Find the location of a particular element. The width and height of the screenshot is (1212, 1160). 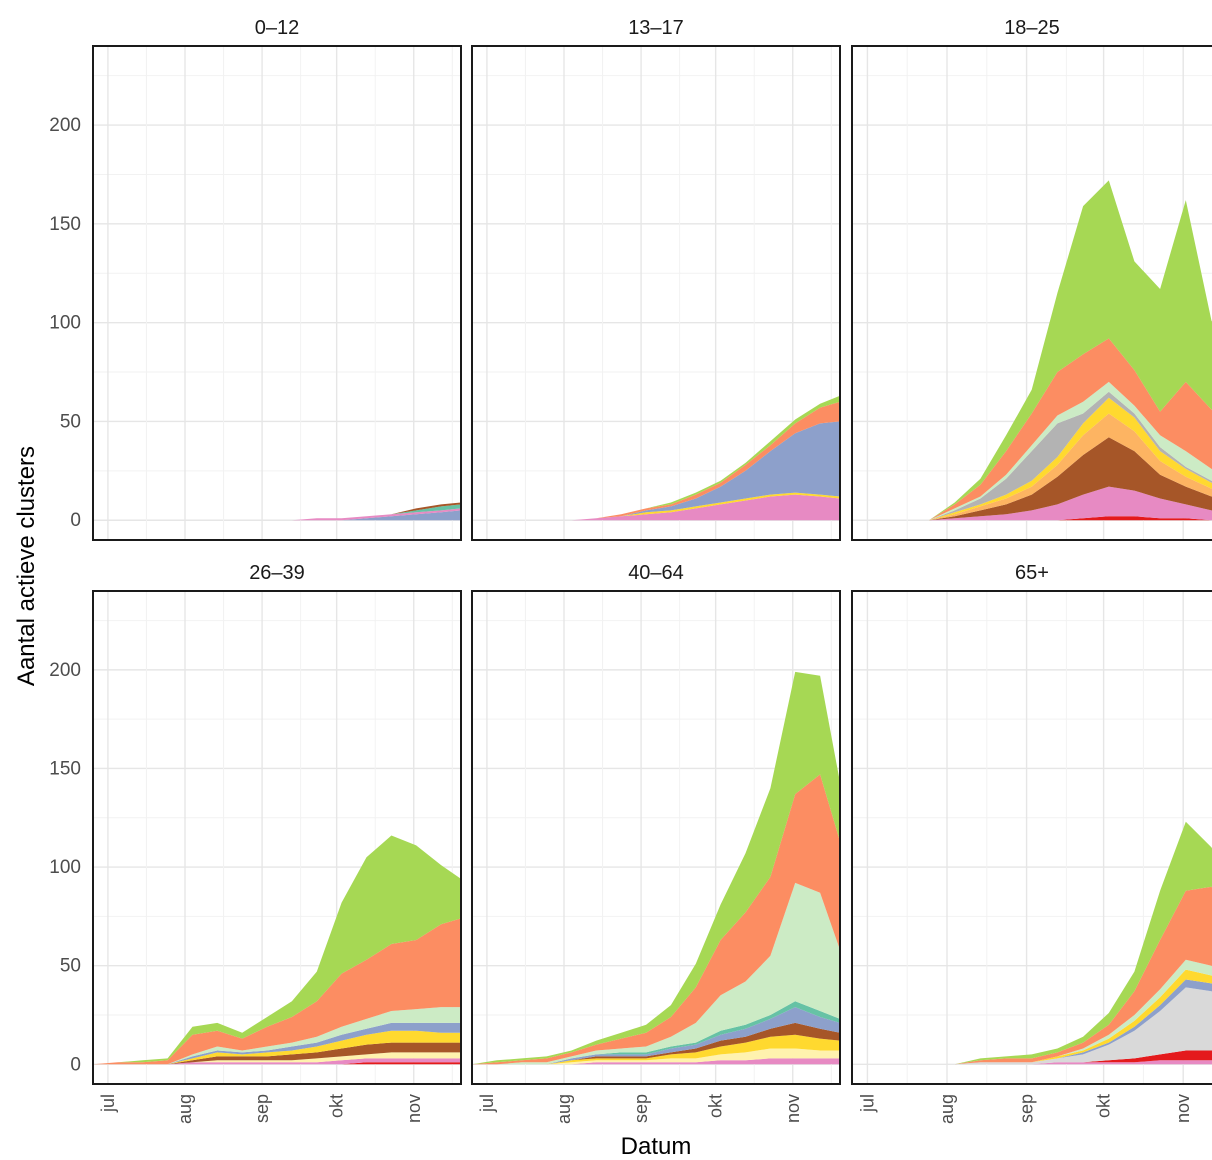

panel-5: 40–64 is located at coordinates (656, 823).